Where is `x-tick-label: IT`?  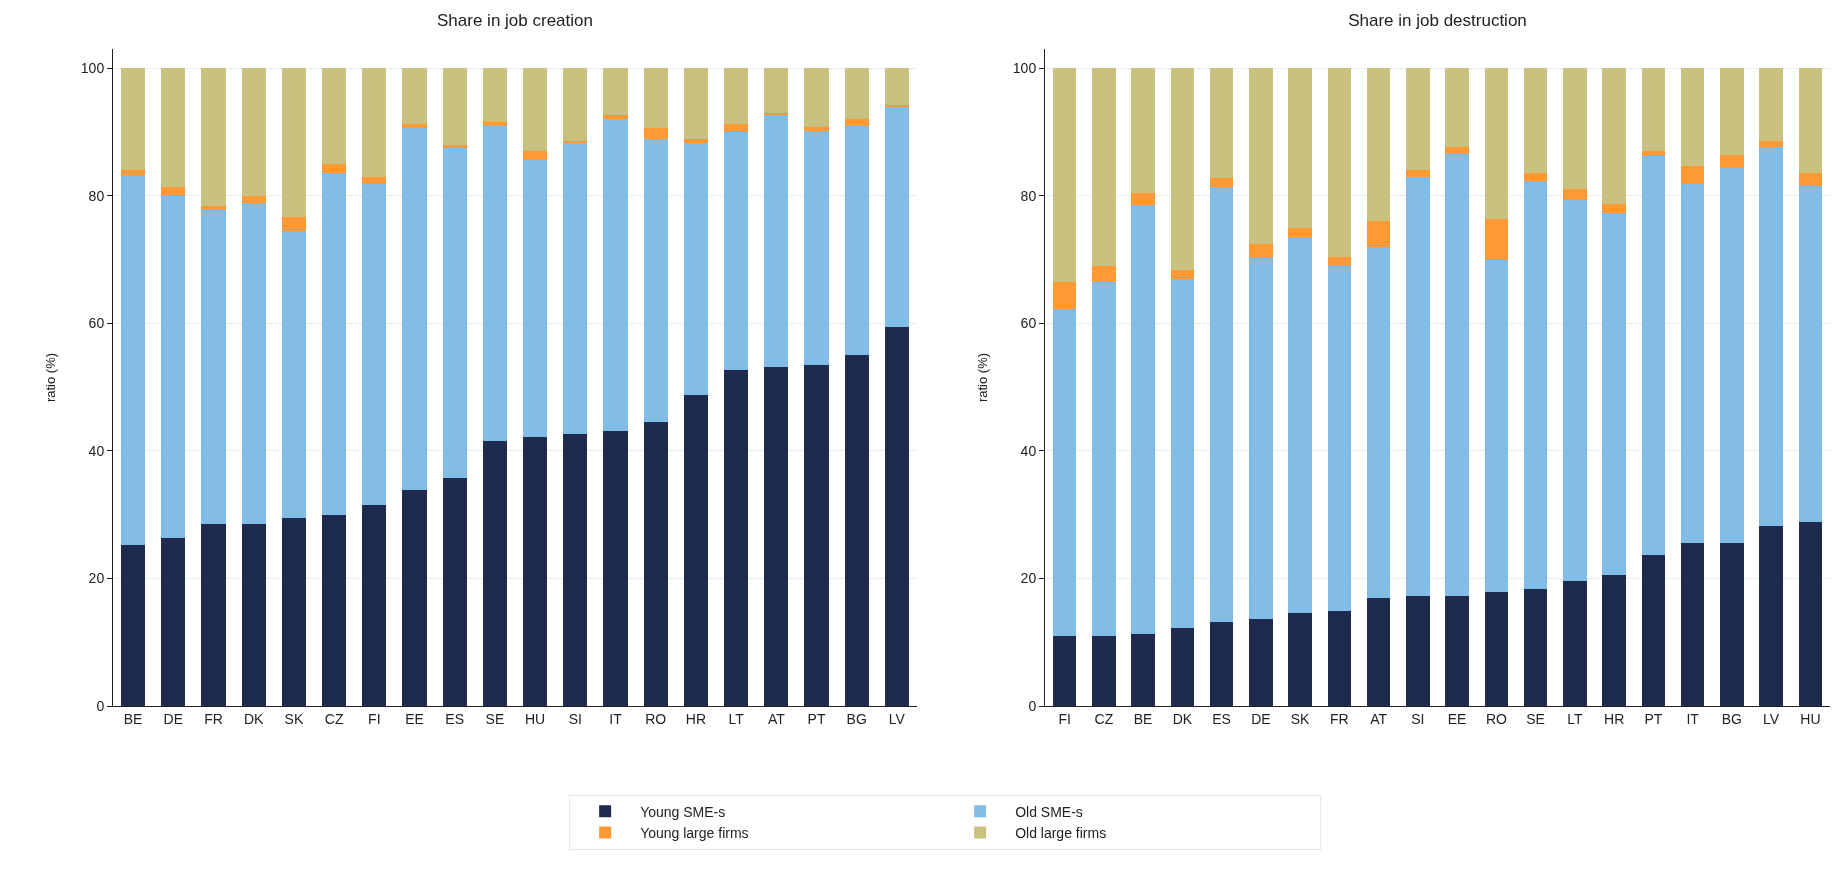
x-tick-label: IT is located at coordinates (616, 718).